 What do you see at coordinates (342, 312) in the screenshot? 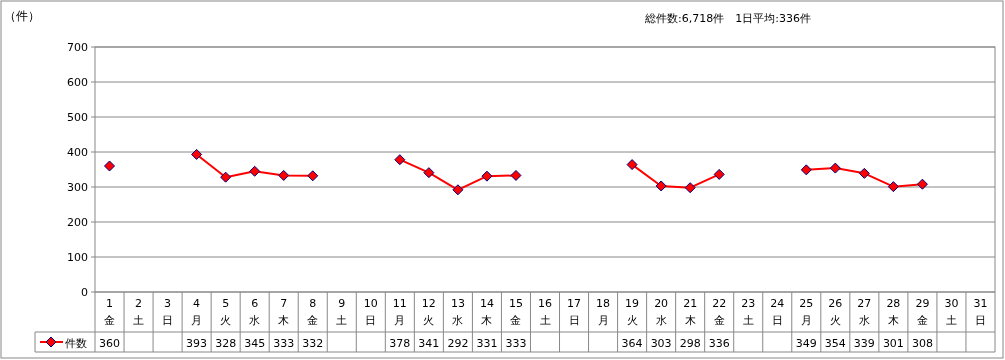
I see `x-tick-label: 9 土` at bounding box center [342, 312].